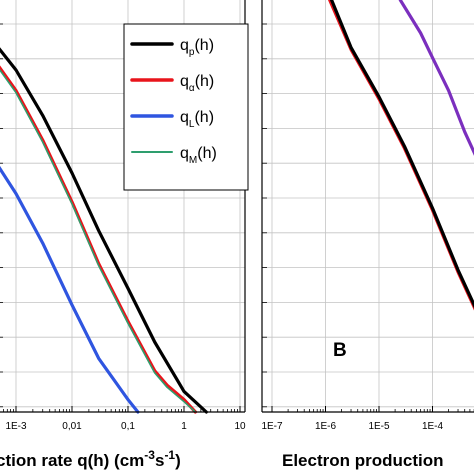  What do you see at coordinates (149, 455) in the screenshot?
I see `panel-a-x-axis-label-exp1: -3` at bounding box center [149, 455].